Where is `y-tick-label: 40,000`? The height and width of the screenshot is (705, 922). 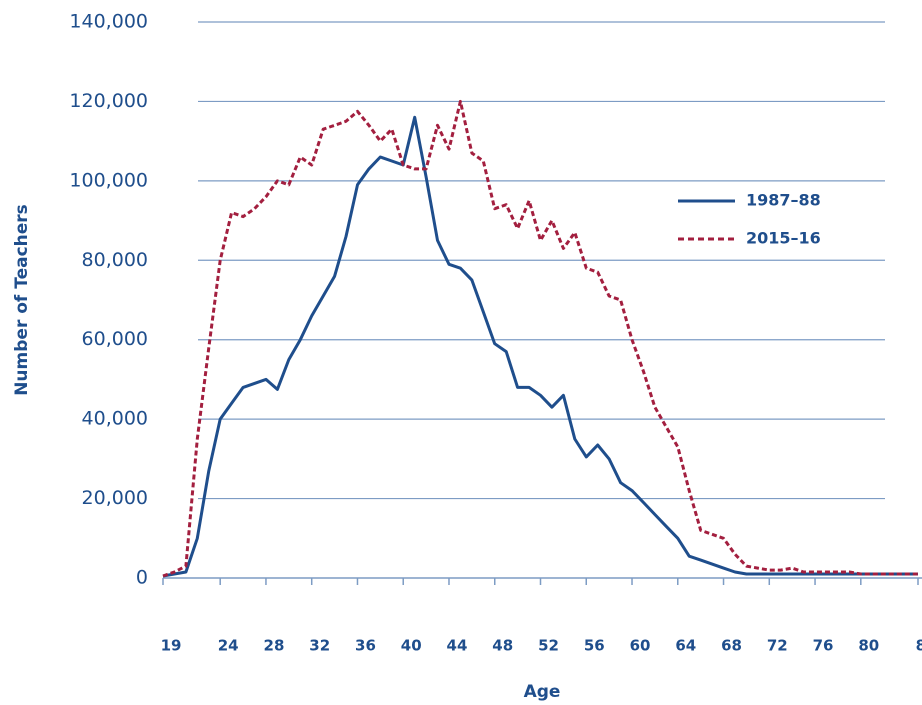 y-tick-label: 40,000 is located at coordinates (115, 419).